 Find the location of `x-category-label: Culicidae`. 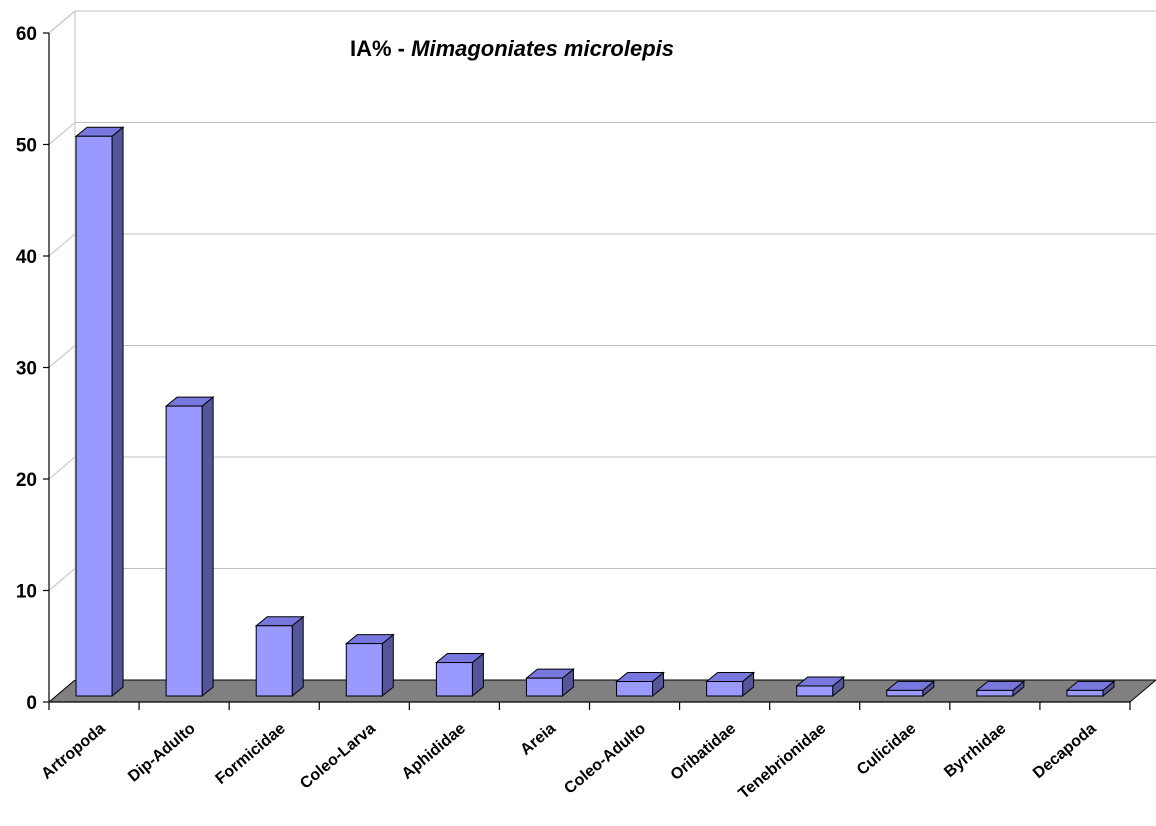

x-category-label: Culicidae is located at coordinates (886, 749).